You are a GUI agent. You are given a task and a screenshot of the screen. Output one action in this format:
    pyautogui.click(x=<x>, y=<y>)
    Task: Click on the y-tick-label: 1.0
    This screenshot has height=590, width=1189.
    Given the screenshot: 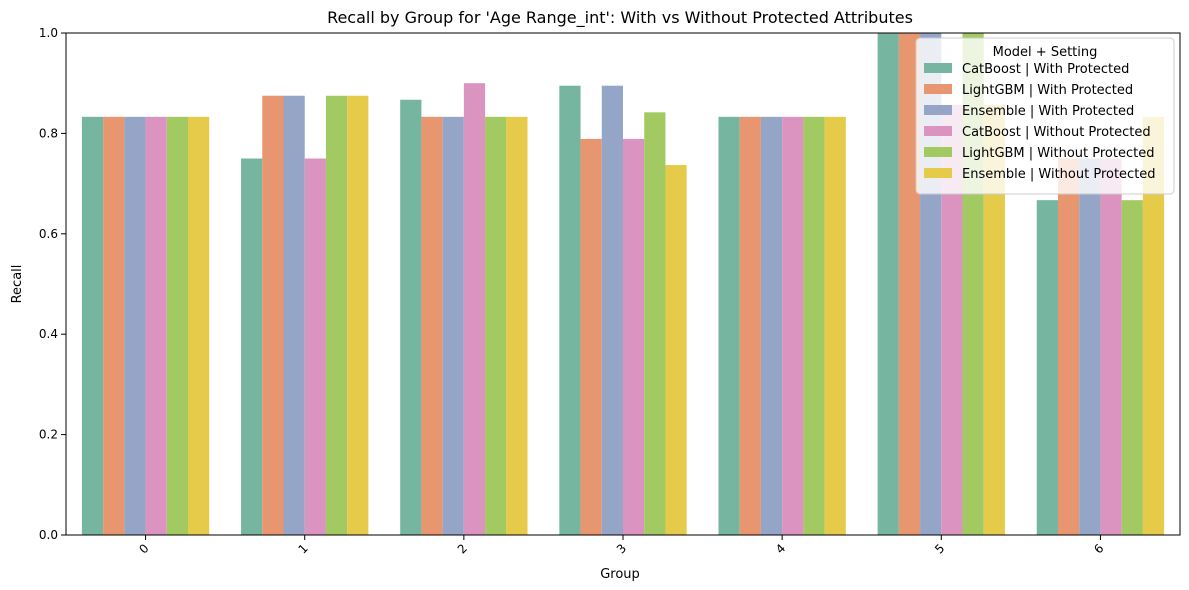 What is the action you would take?
    pyautogui.click(x=48, y=33)
    